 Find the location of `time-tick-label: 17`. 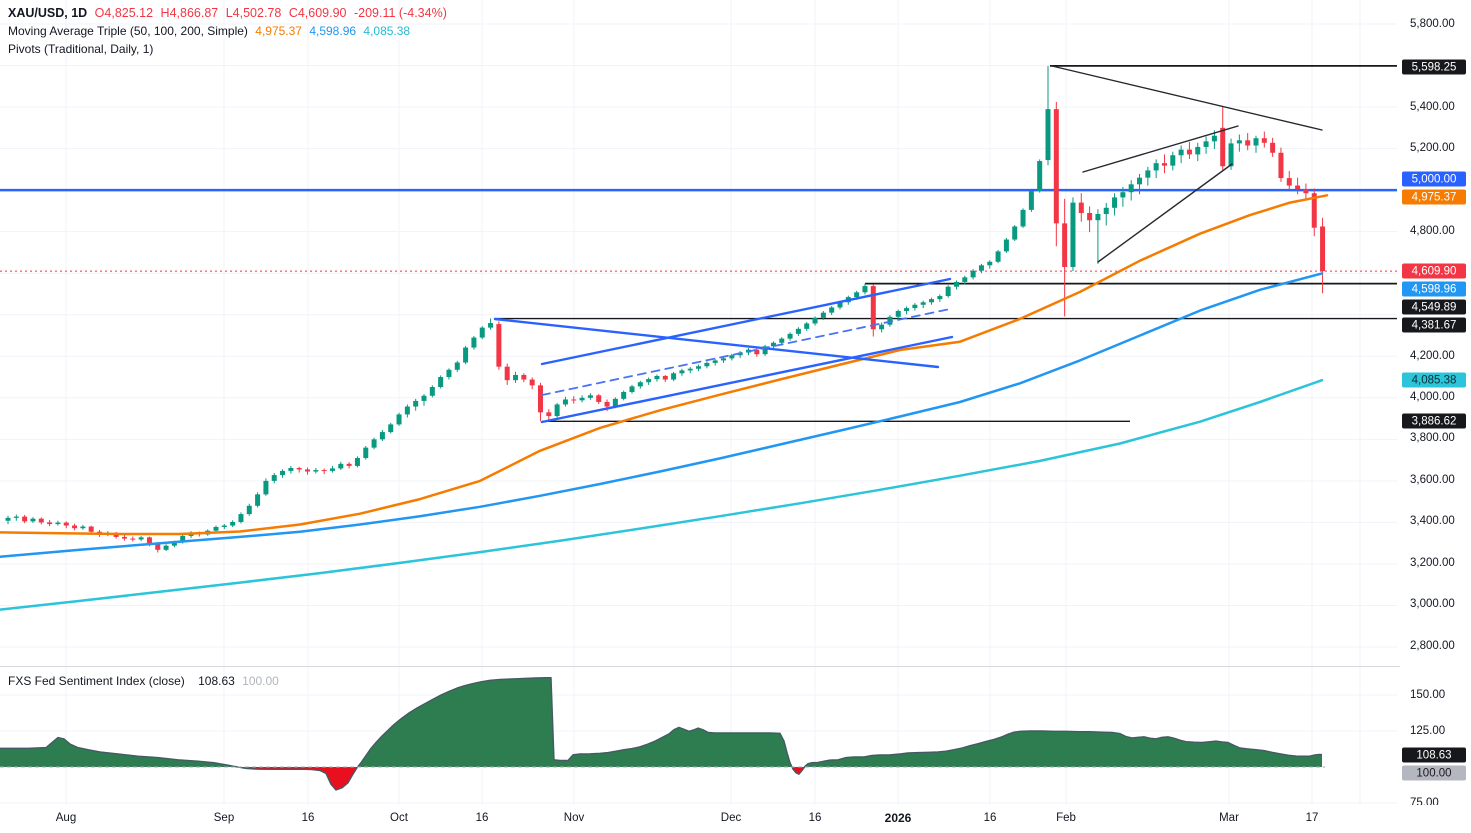

time-tick-label: 17 is located at coordinates (1312, 818).